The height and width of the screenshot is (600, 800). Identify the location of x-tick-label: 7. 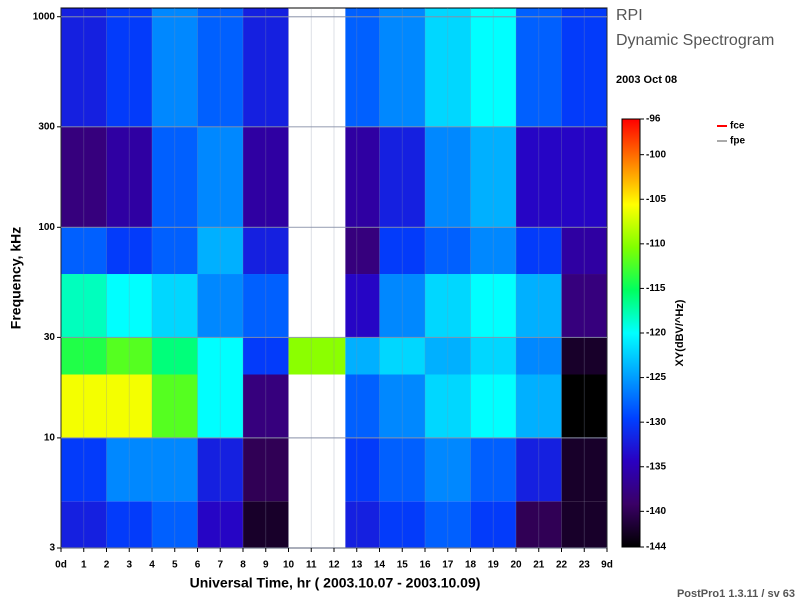
(220, 565).